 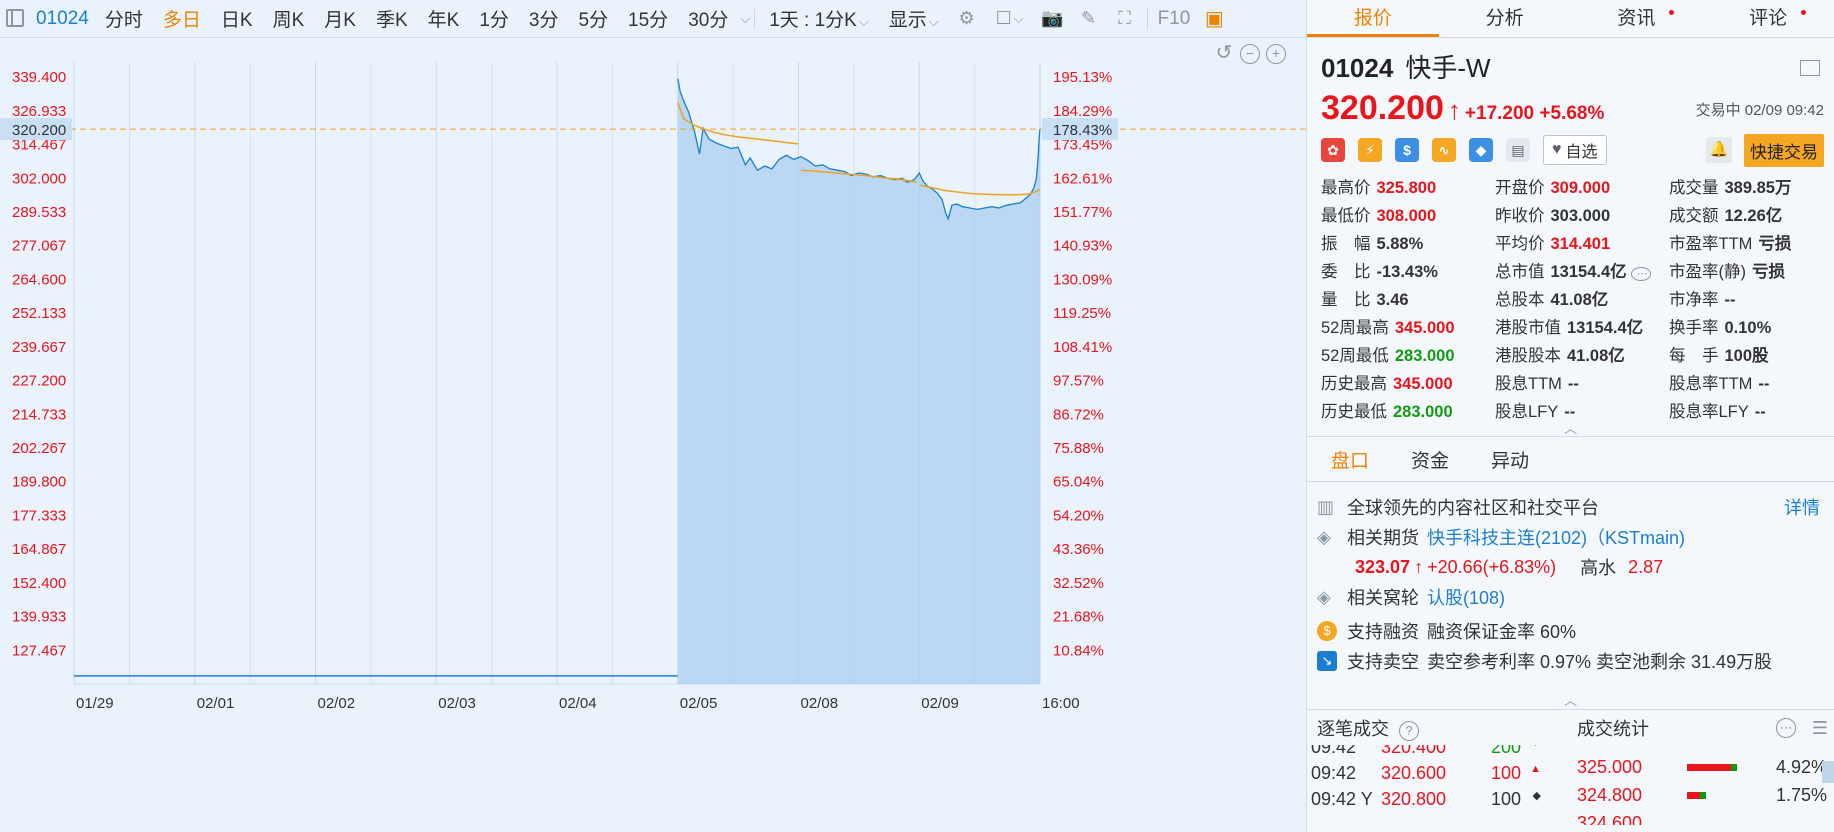 What do you see at coordinates (1224, 53) in the screenshot?
I see `reset-icon: ↺` at bounding box center [1224, 53].